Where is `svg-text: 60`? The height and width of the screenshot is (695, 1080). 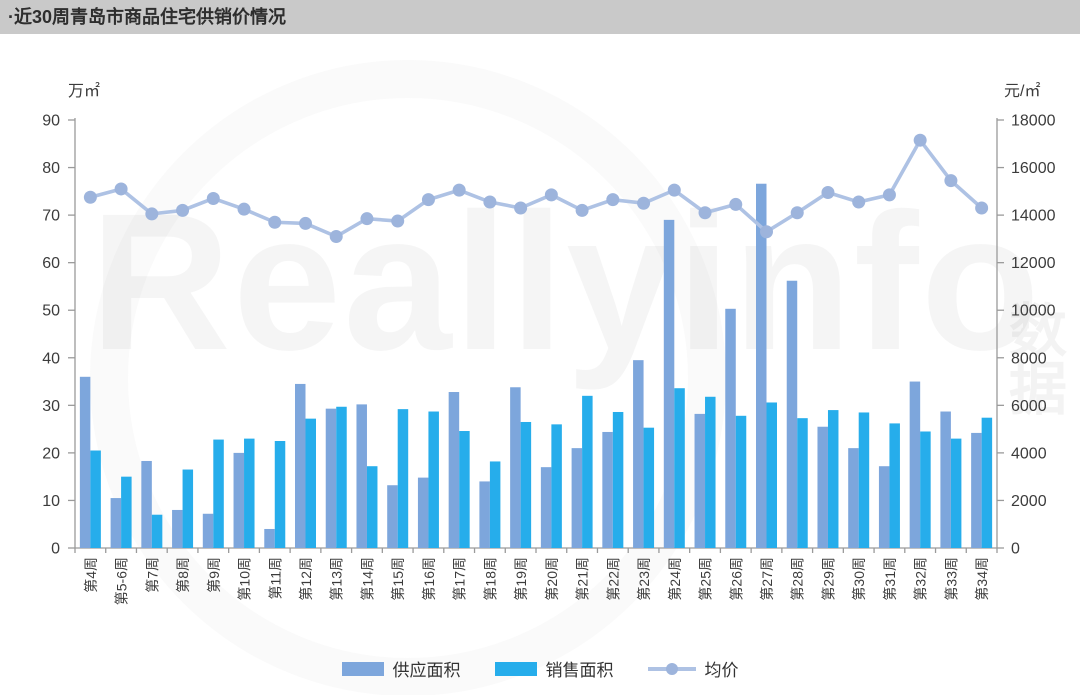
svg-text: 60 is located at coordinates (51, 263).